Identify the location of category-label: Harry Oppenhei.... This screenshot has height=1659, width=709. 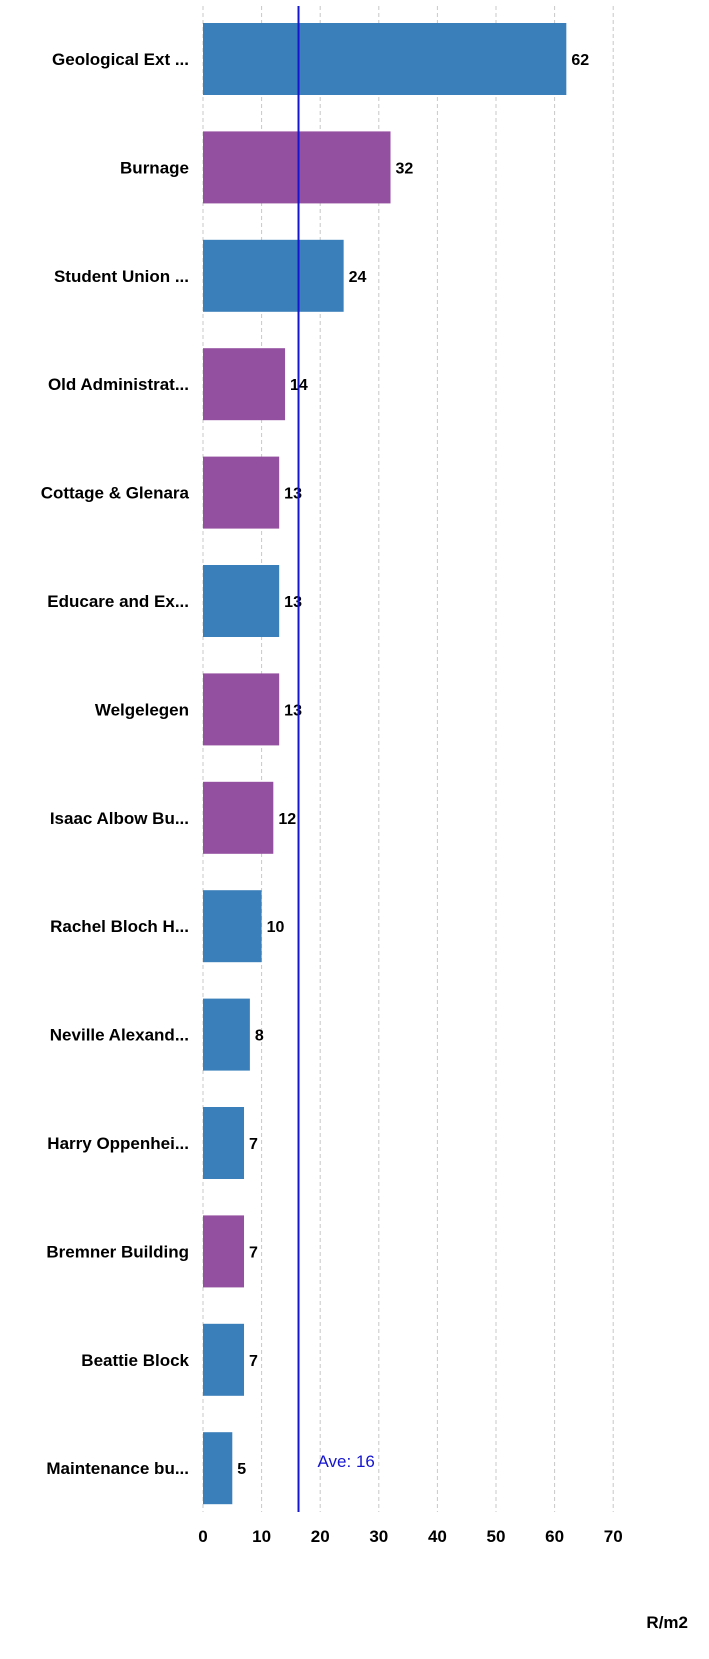
(118, 1143).